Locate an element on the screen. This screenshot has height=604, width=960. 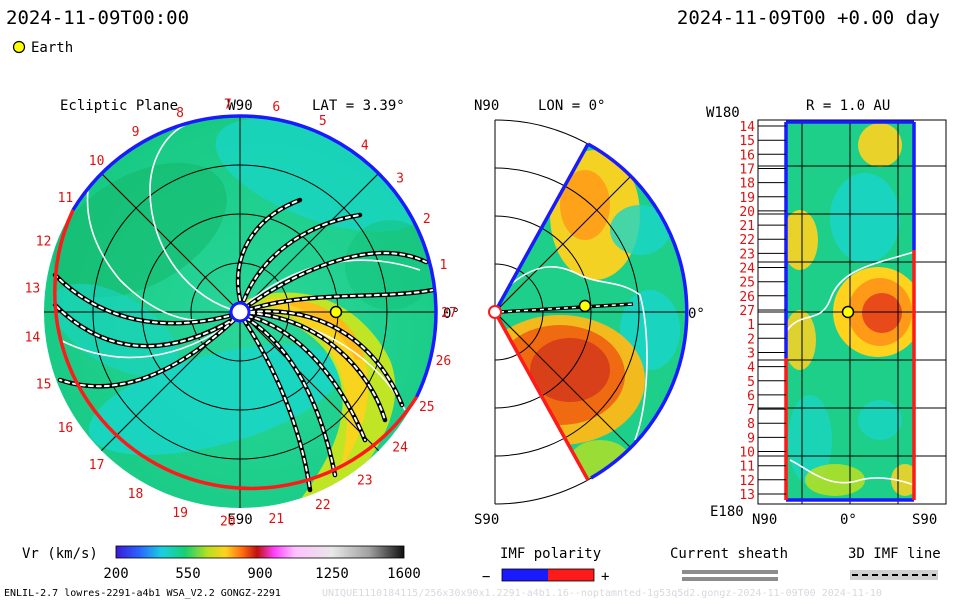
radial-row-17: 17 is located at coordinates (747, 170).